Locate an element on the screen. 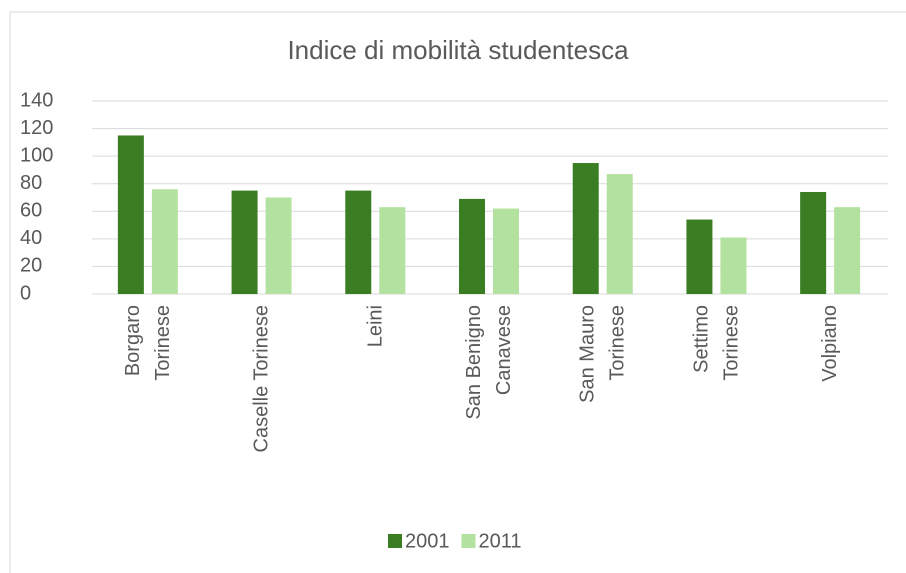 The width and height of the screenshot is (906, 573). legend-label: 2001 is located at coordinates (427, 541).